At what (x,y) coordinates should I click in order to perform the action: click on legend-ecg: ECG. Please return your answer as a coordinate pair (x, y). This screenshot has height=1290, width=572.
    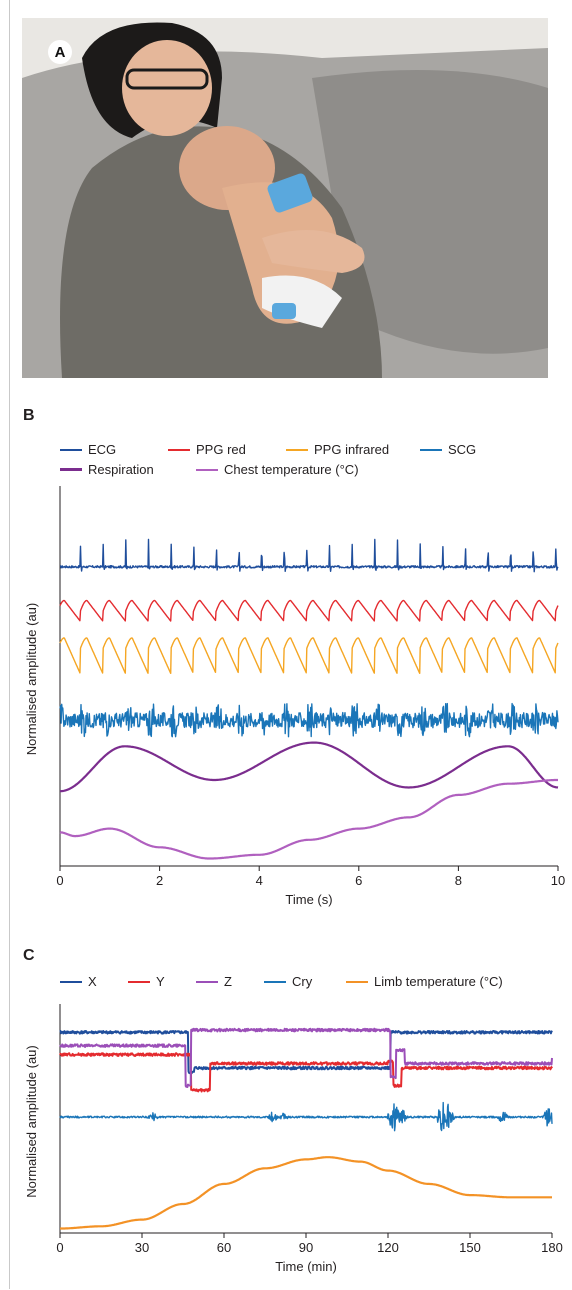
    Looking at the image, I should click on (88, 449).